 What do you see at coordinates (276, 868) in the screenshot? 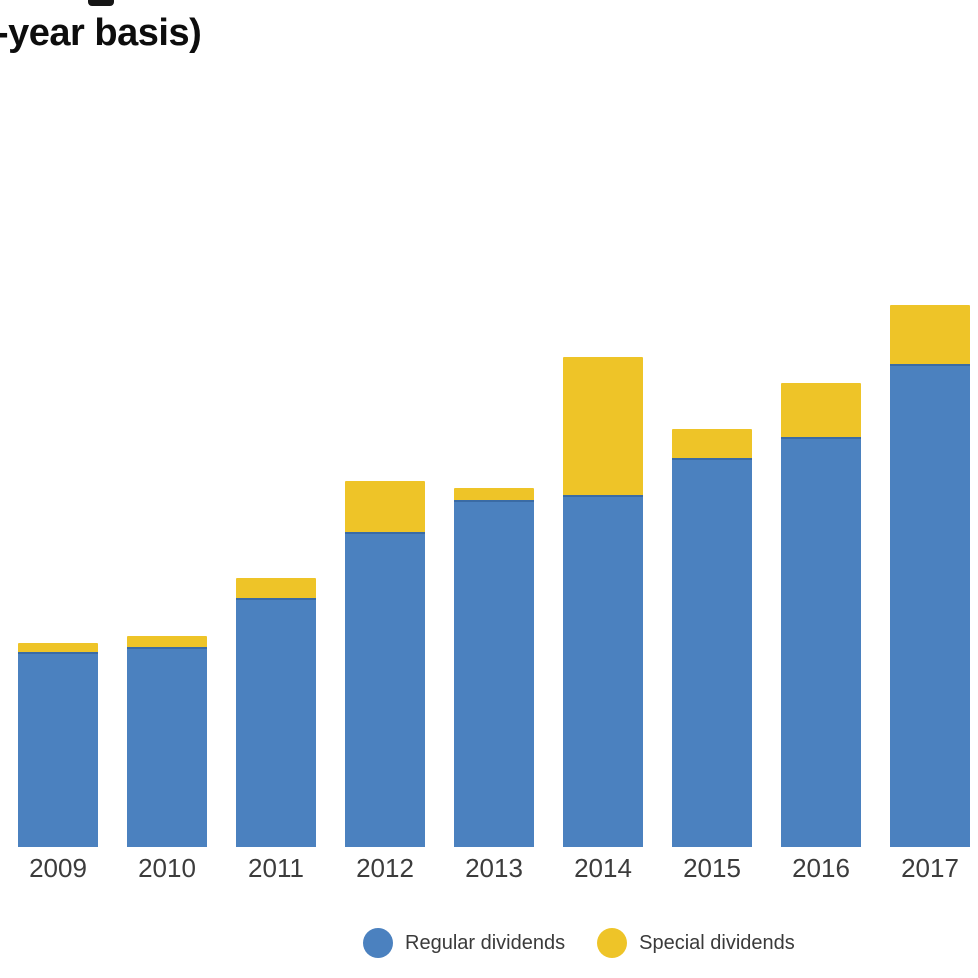
I see `x-axis-label-2011: 2011` at bounding box center [276, 868].